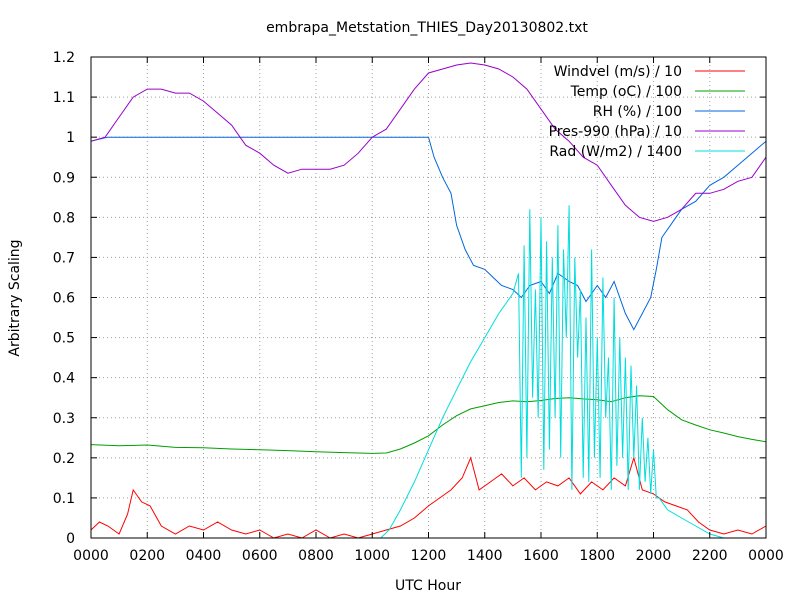 This screenshot has width=800, height=600. What do you see at coordinates (260, 556) in the screenshot?
I see `x-tick-label: 0600` at bounding box center [260, 556].